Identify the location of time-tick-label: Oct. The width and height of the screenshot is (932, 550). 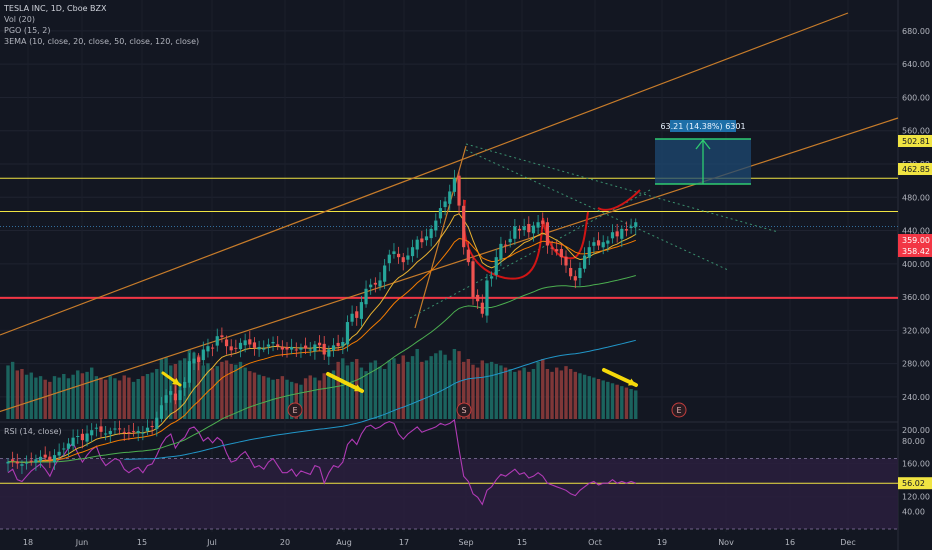
(595, 542).